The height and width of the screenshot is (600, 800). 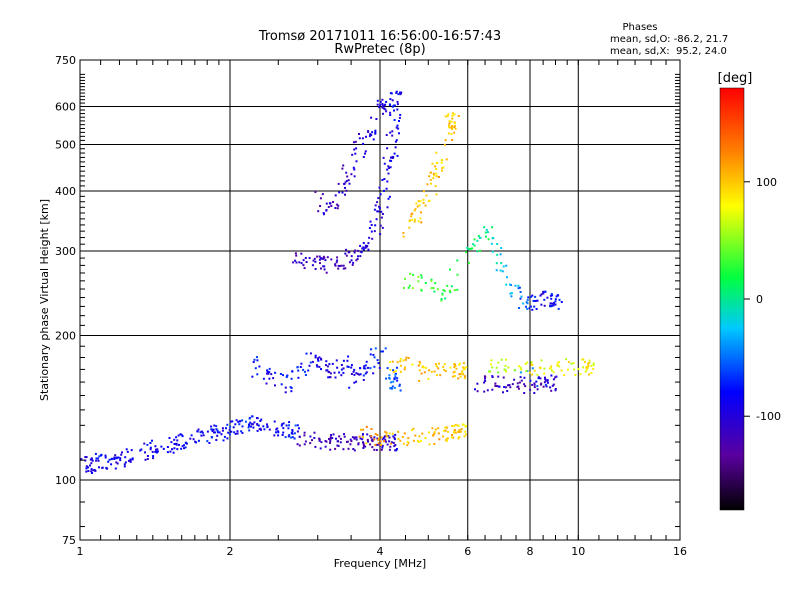 I want to click on y-tick-label: 600, so click(x=65, y=107).